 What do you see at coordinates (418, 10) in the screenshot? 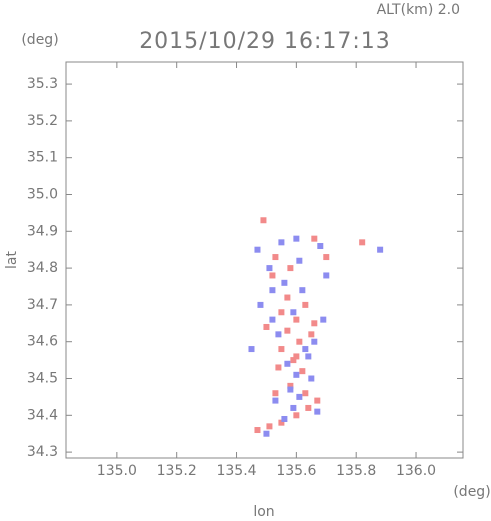
I see `altitude-label: ALT(km) 2.0` at bounding box center [418, 10].